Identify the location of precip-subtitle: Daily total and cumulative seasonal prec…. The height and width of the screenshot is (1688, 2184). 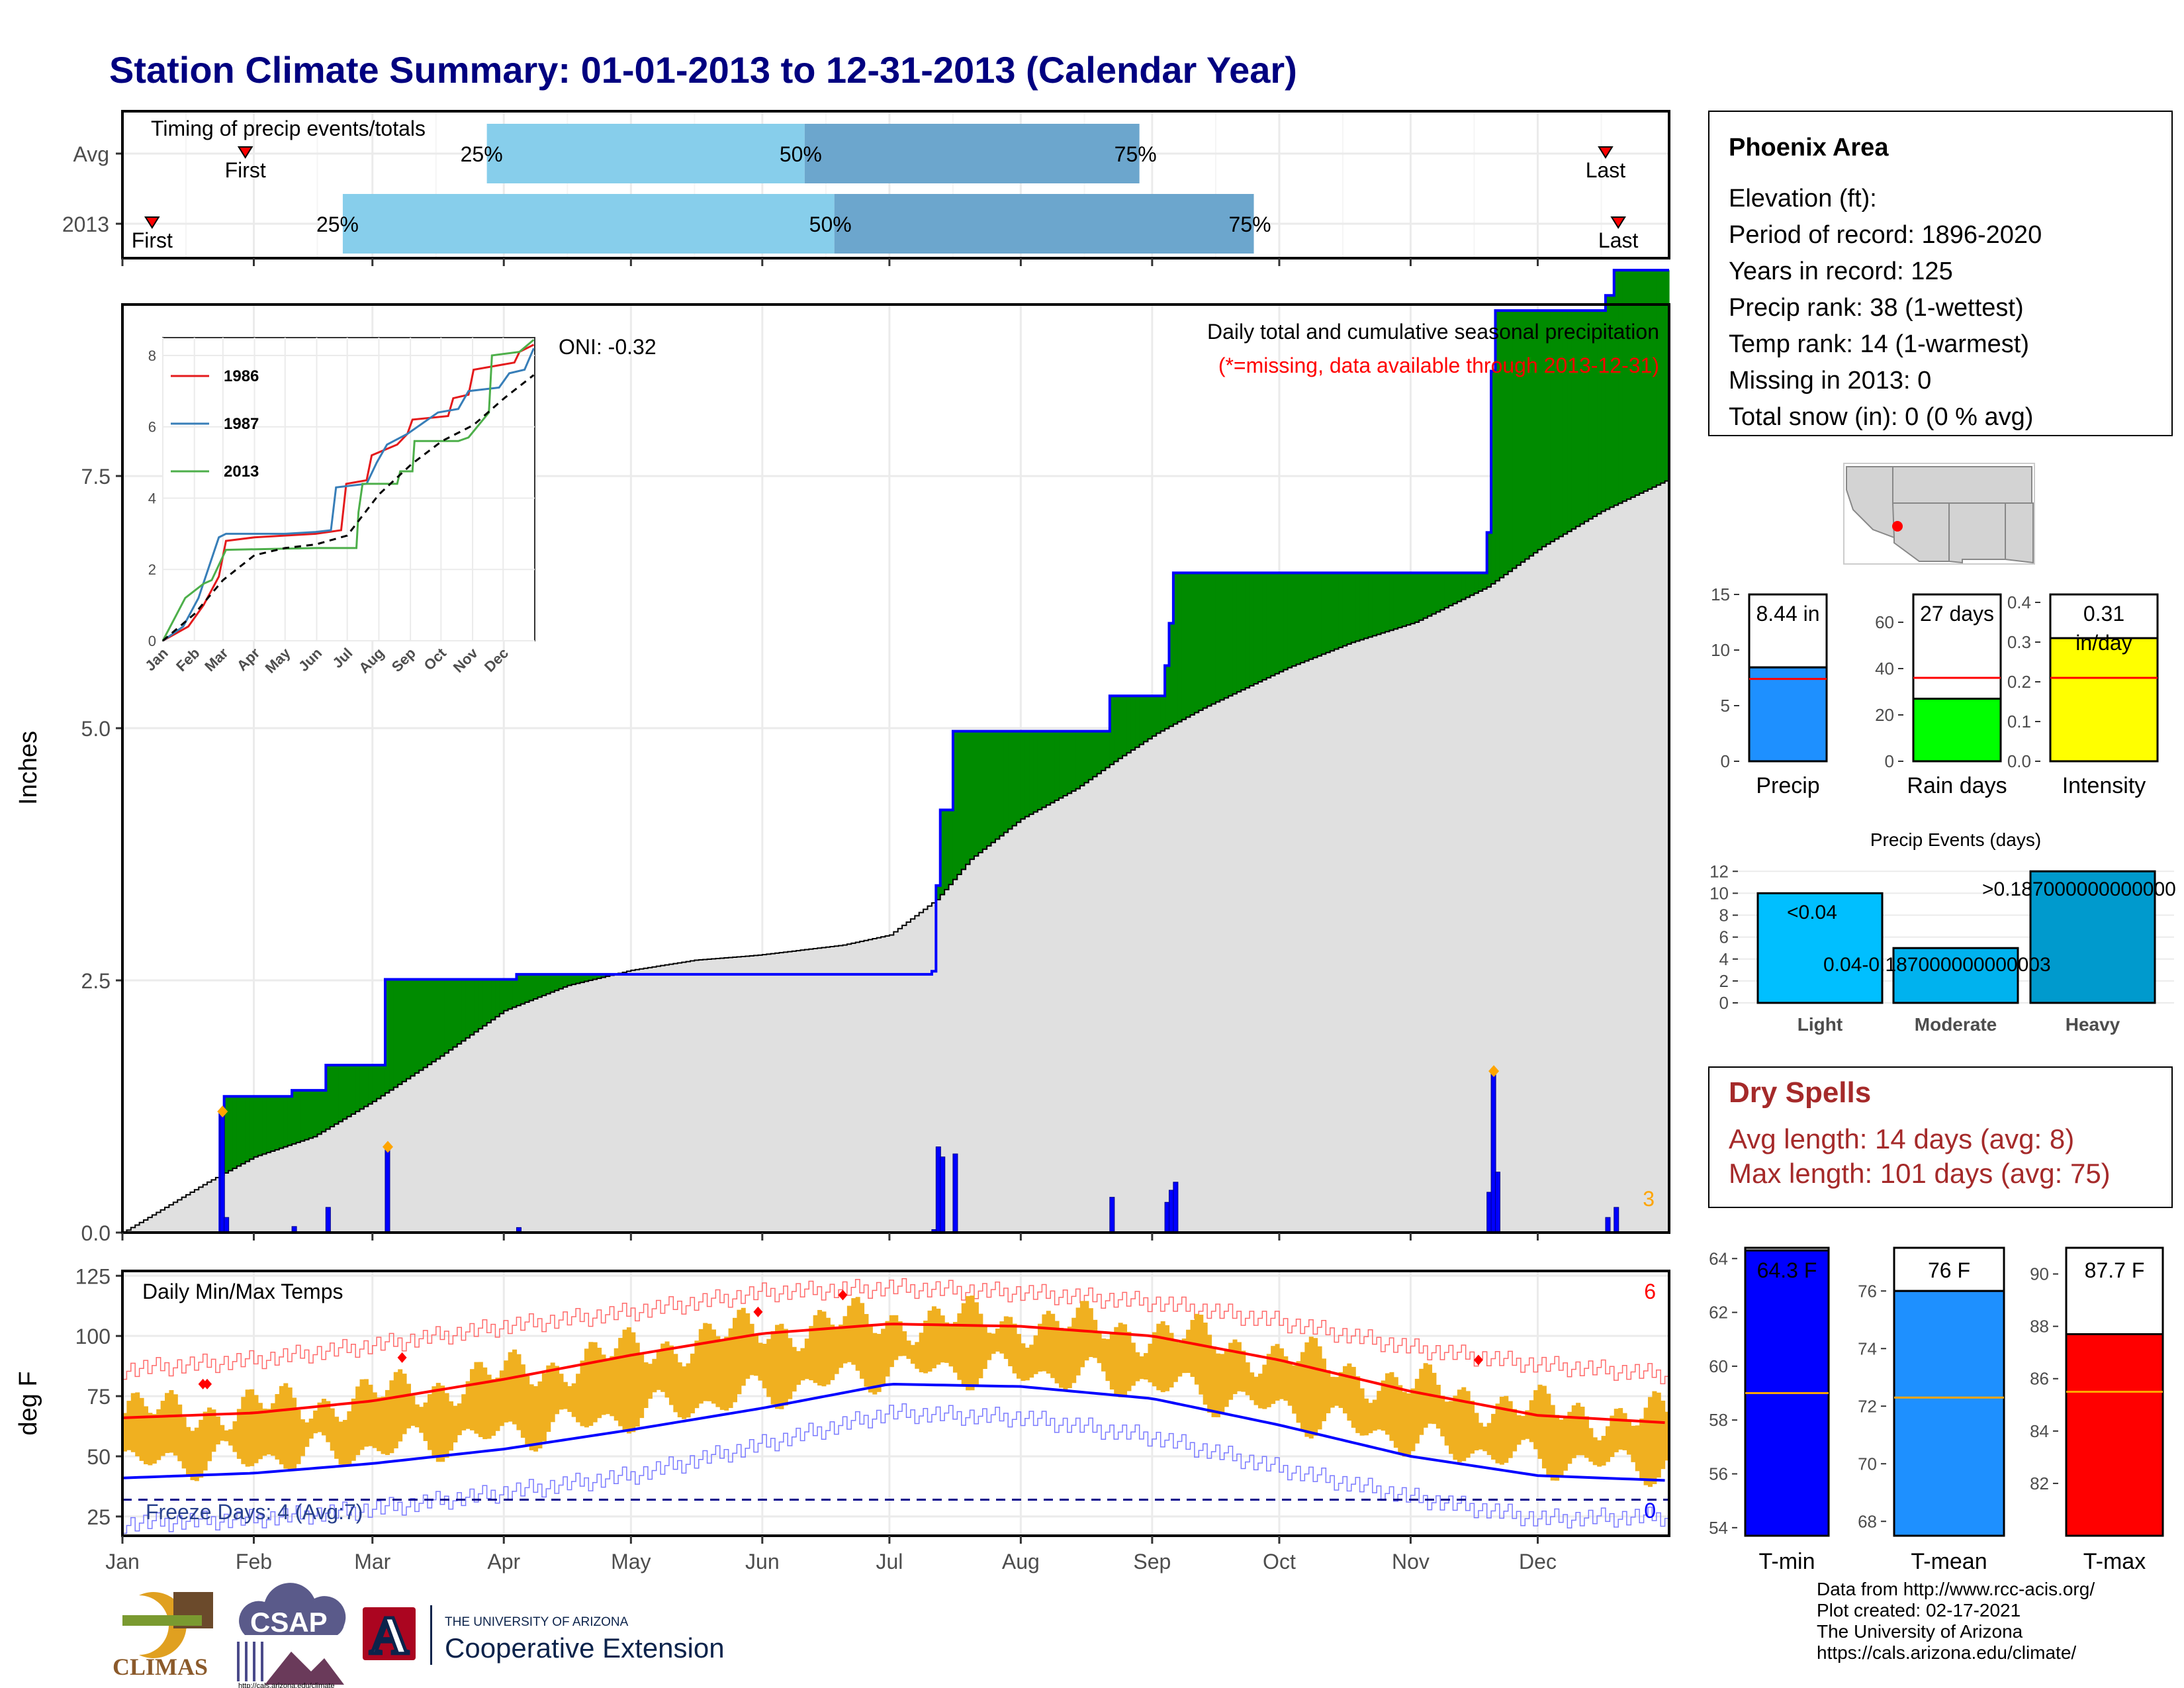
(1433, 332).